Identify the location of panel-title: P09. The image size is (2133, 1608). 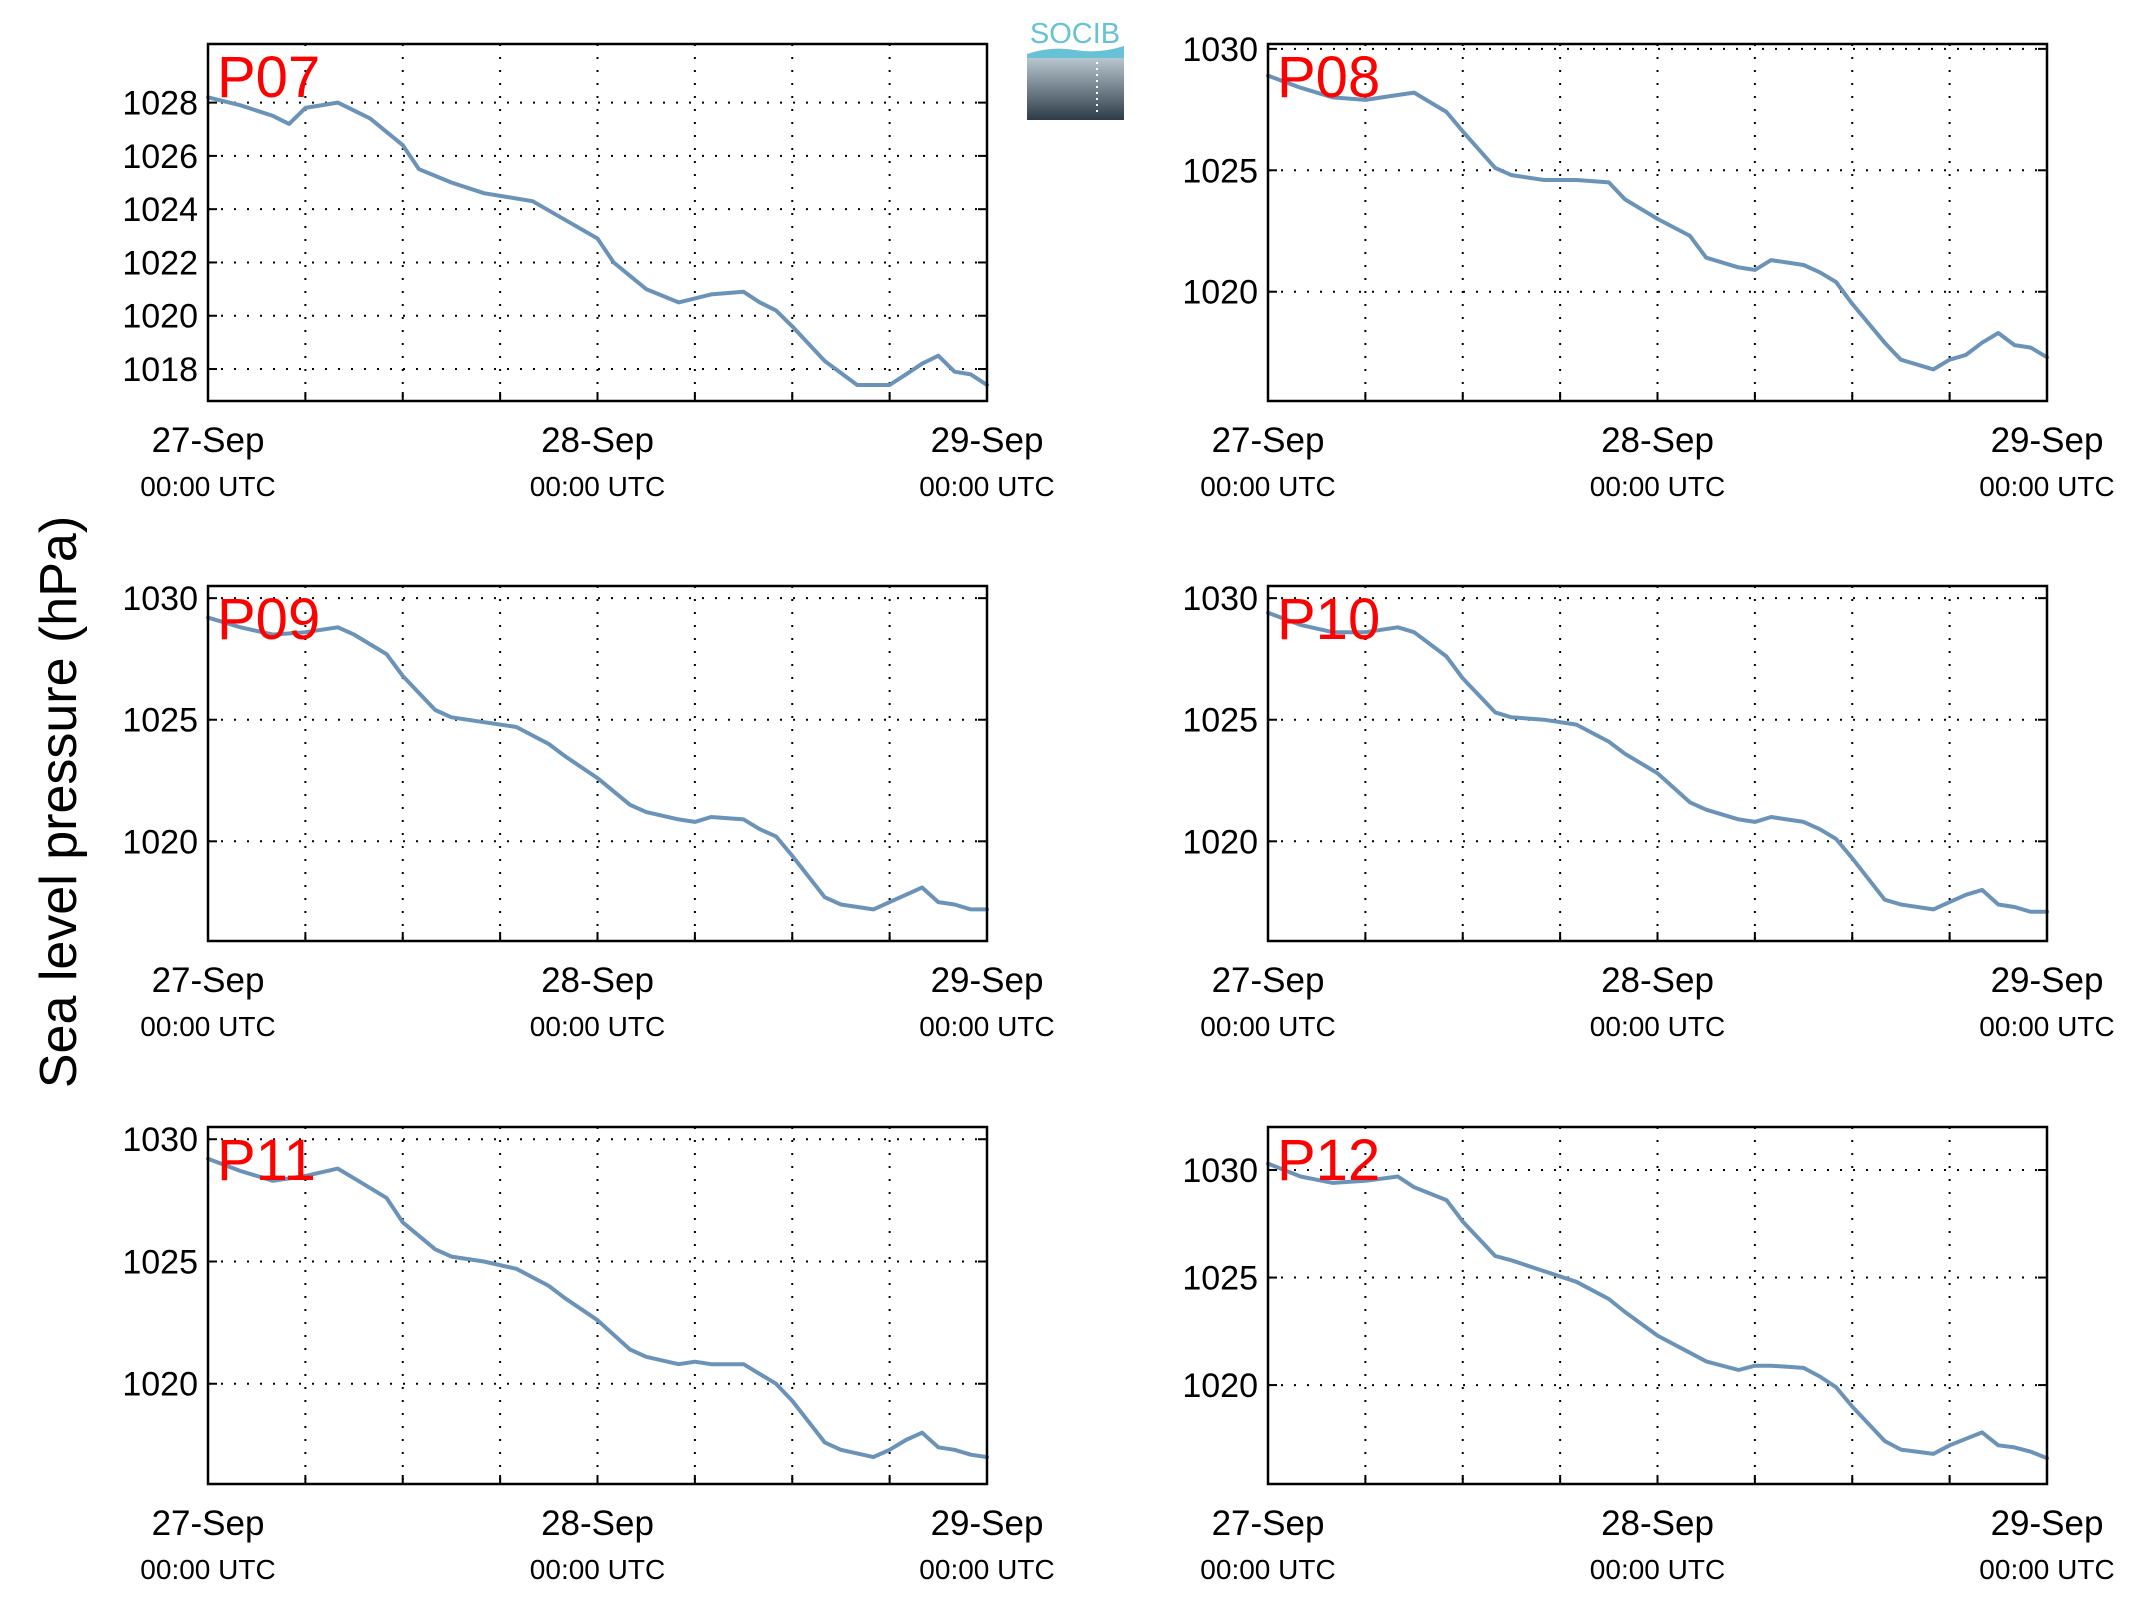
(268, 619).